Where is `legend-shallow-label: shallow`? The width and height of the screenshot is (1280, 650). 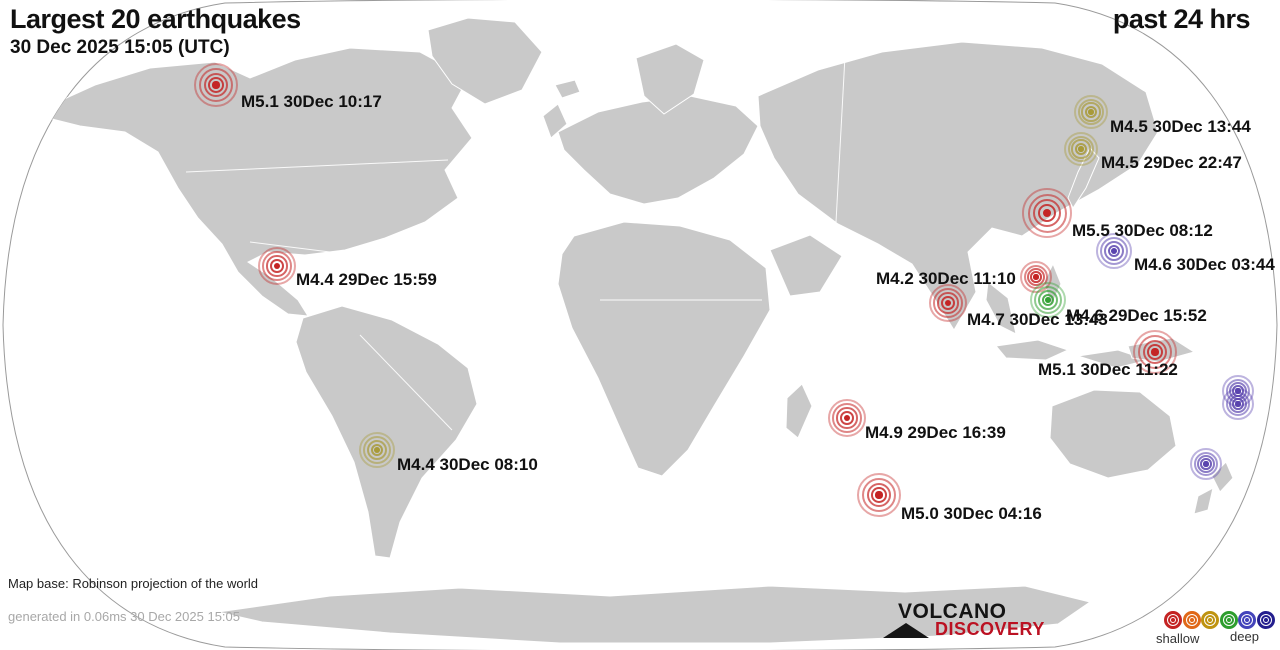
legend-shallow-label: shallow is located at coordinates (1178, 638).